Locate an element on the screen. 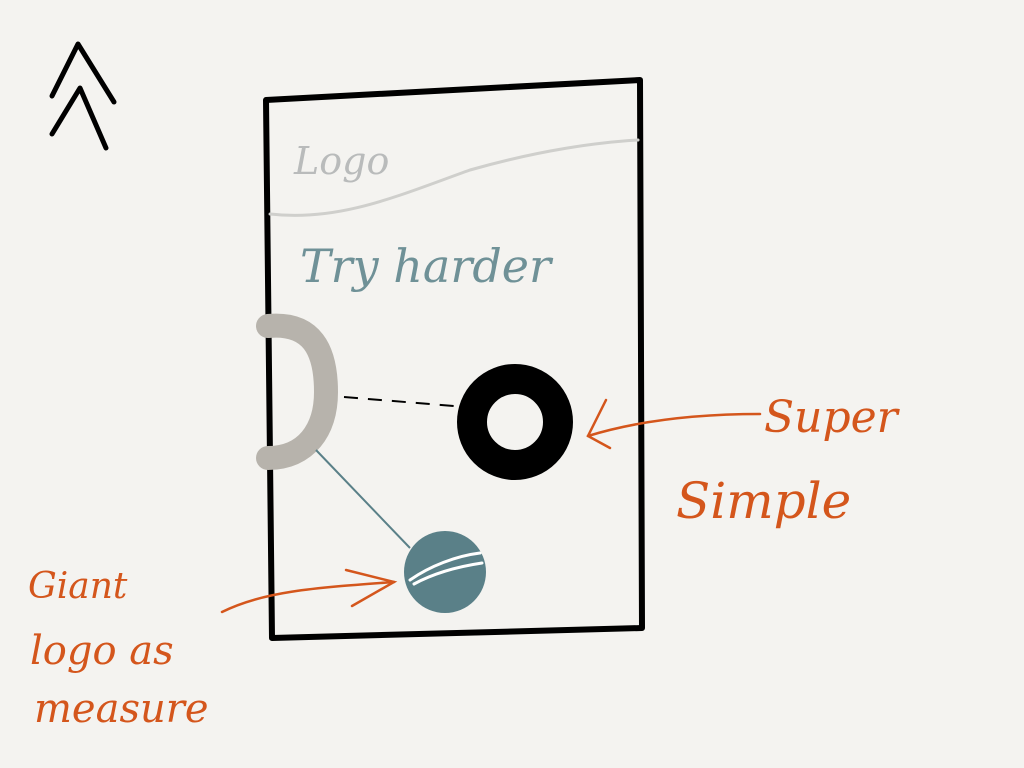 The height and width of the screenshot is (768, 1024). annotation-giant: Giant is located at coordinates (78, 586).